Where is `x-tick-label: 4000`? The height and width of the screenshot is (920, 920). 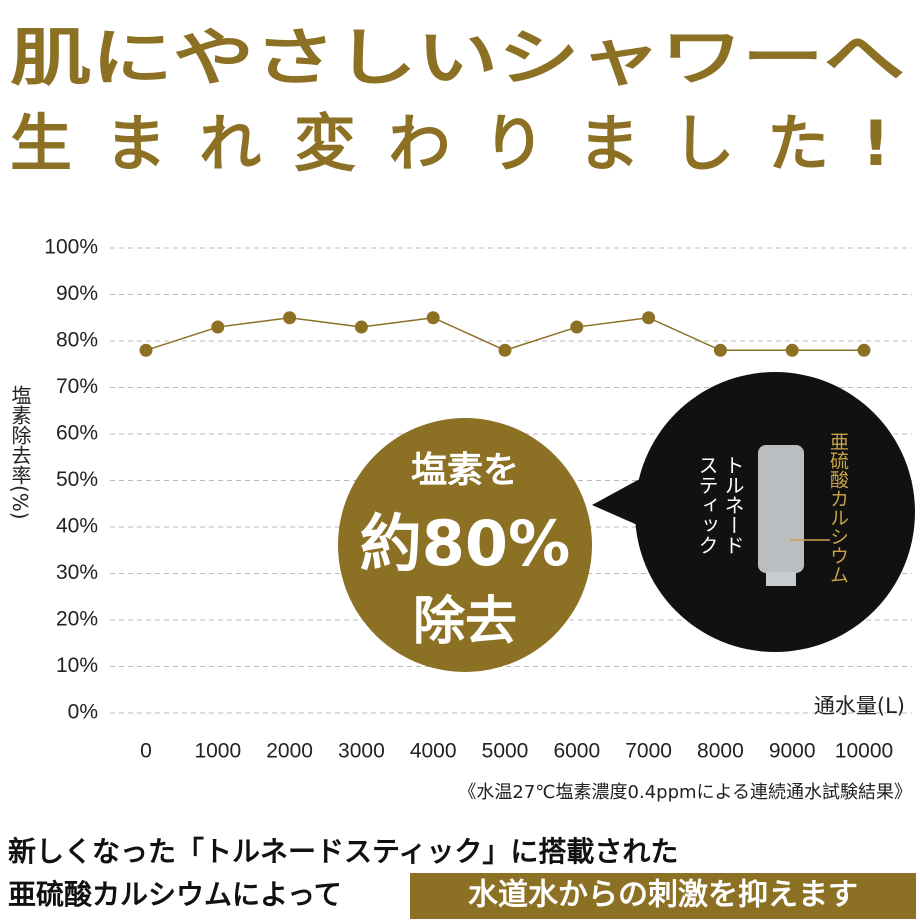
x-tick-label: 4000 is located at coordinates (433, 751).